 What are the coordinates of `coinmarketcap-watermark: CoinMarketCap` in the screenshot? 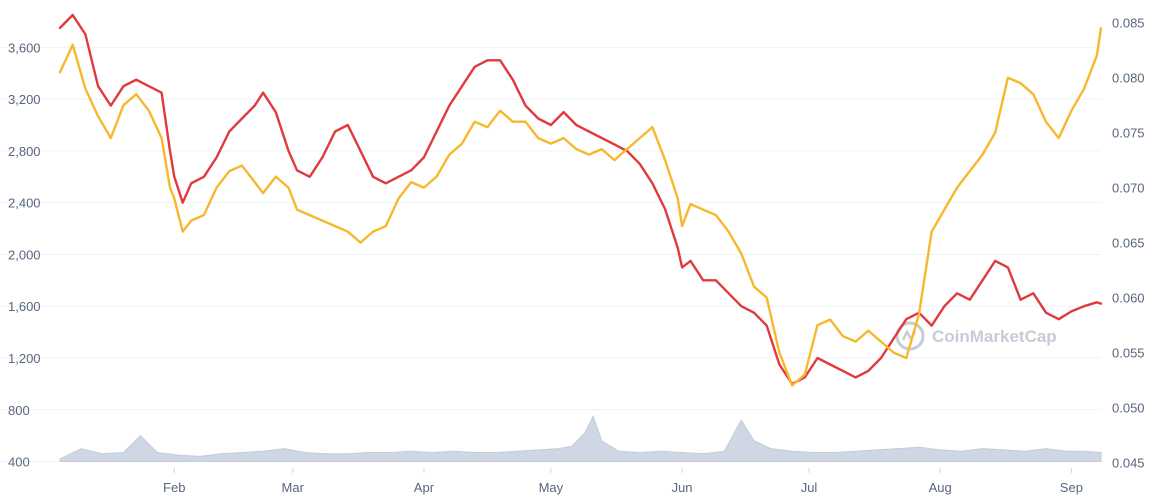 It's located at (976, 336).